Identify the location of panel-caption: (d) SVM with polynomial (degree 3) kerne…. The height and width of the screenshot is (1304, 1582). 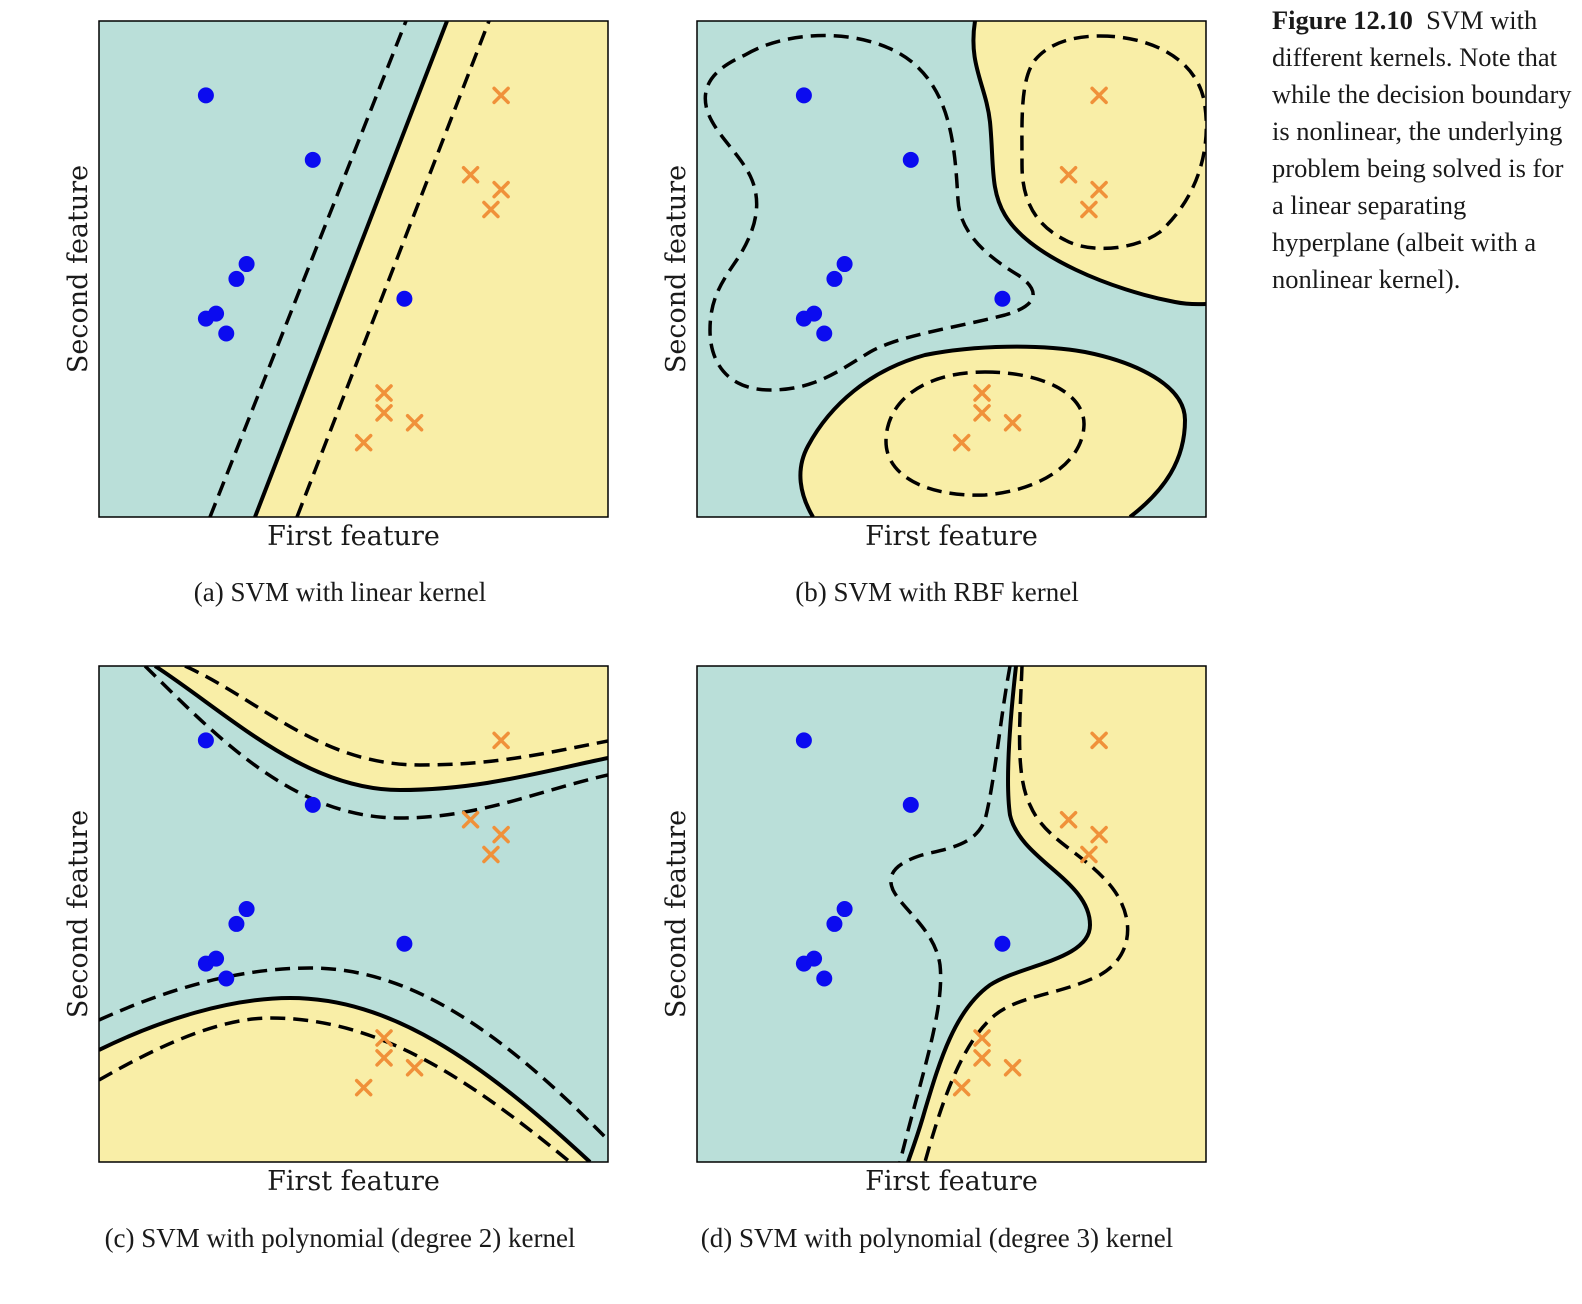
(937, 1238).